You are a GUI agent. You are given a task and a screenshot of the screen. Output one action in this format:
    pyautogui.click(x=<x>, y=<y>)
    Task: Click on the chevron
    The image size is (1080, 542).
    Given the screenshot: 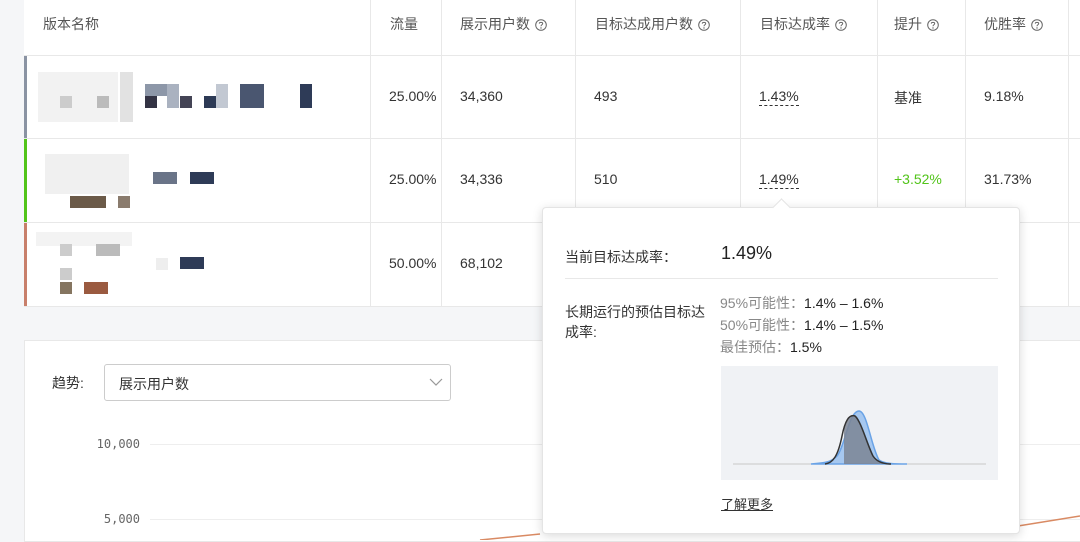 What is the action you would take?
    pyautogui.click(x=436, y=382)
    